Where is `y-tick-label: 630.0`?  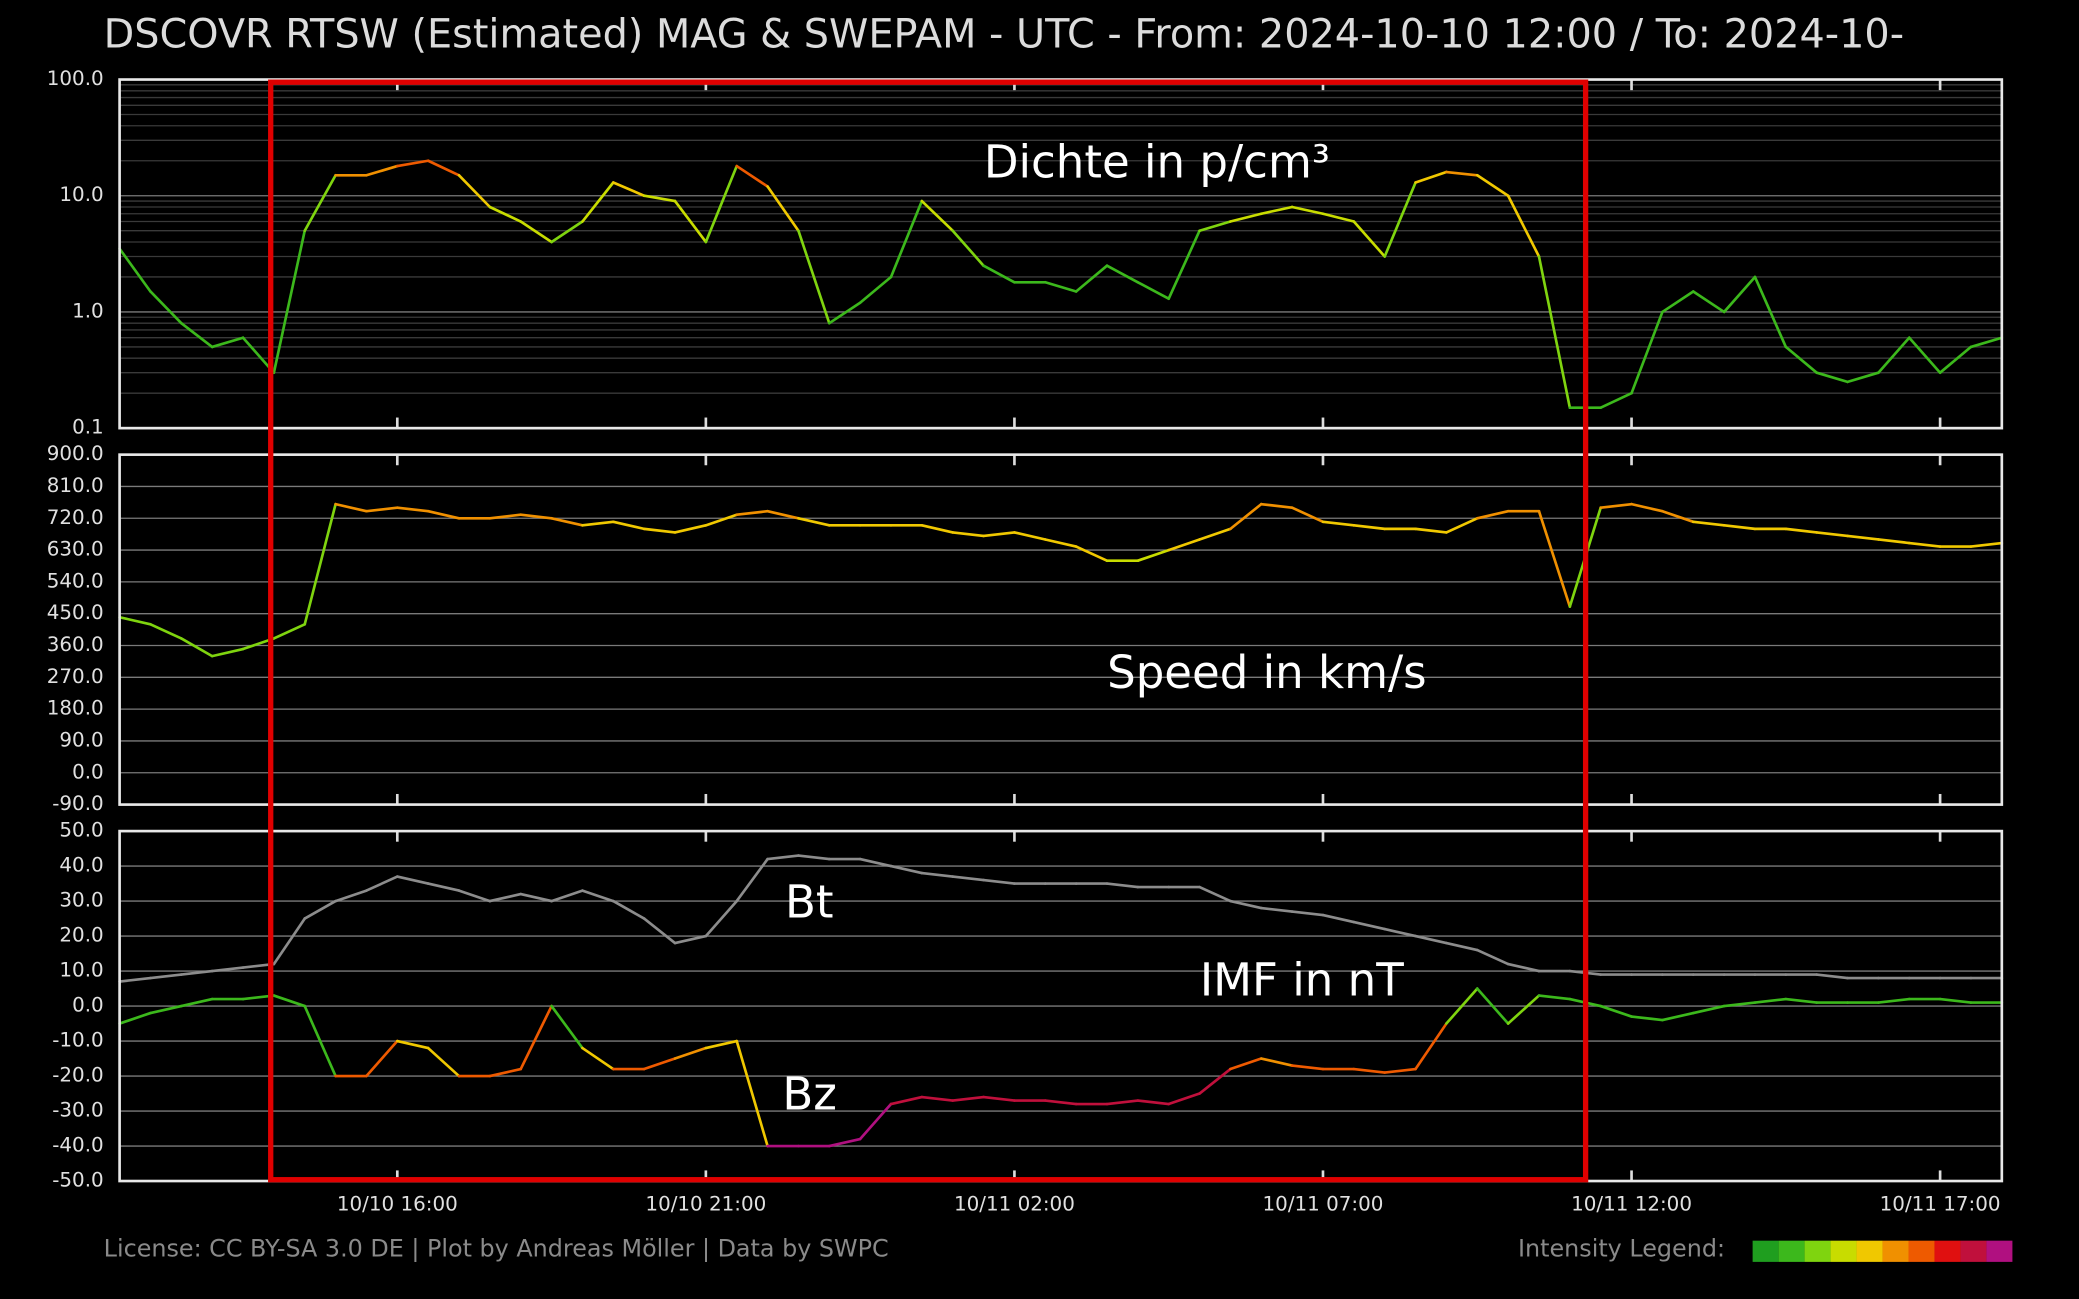
y-tick-label: 630.0 is located at coordinates (75, 549).